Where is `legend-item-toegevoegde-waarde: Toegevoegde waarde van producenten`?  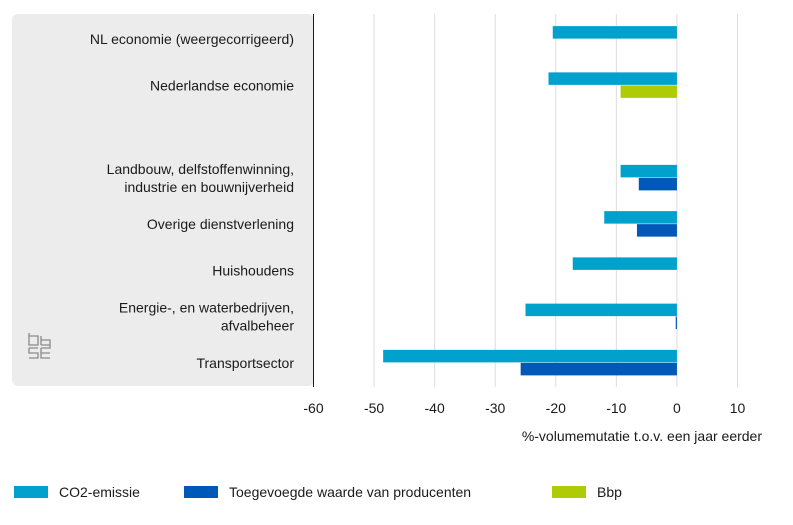
legend-item-toegevoegde-waarde: Toegevoegde waarde van producenten is located at coordinates (368, 492).